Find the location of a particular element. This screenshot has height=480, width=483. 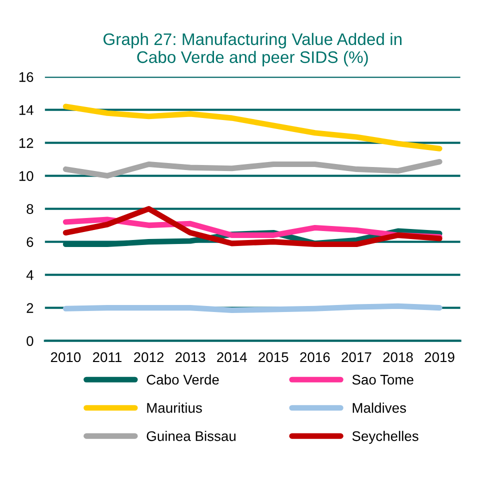

y-tick-label: 14 is located at coordinates (26, 110).